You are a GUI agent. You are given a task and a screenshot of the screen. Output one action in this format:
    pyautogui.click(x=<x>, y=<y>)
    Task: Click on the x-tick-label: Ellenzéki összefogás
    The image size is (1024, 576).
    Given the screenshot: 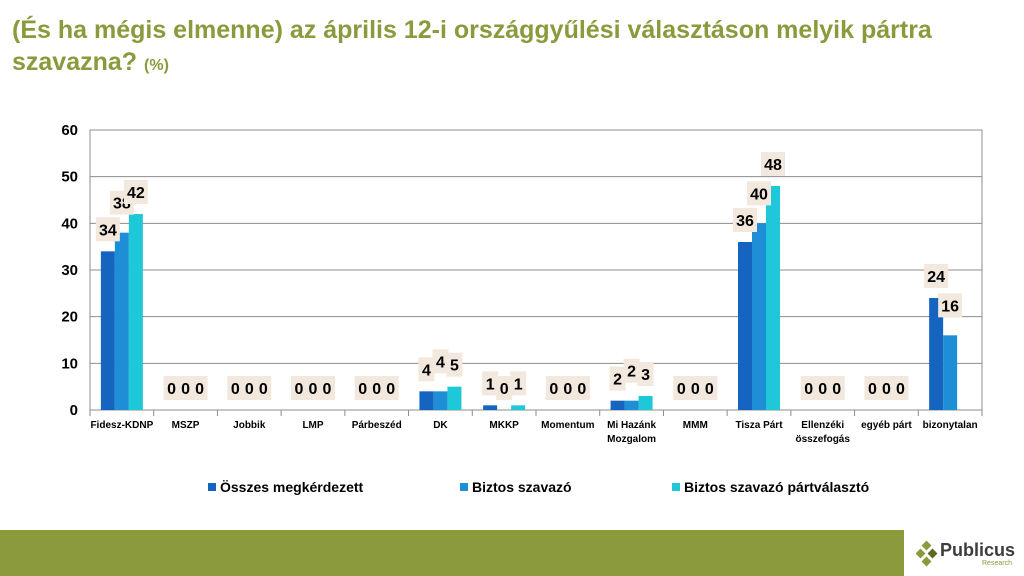 What is the action you would take?
    pyautogui.click(x=822, y=432)
    